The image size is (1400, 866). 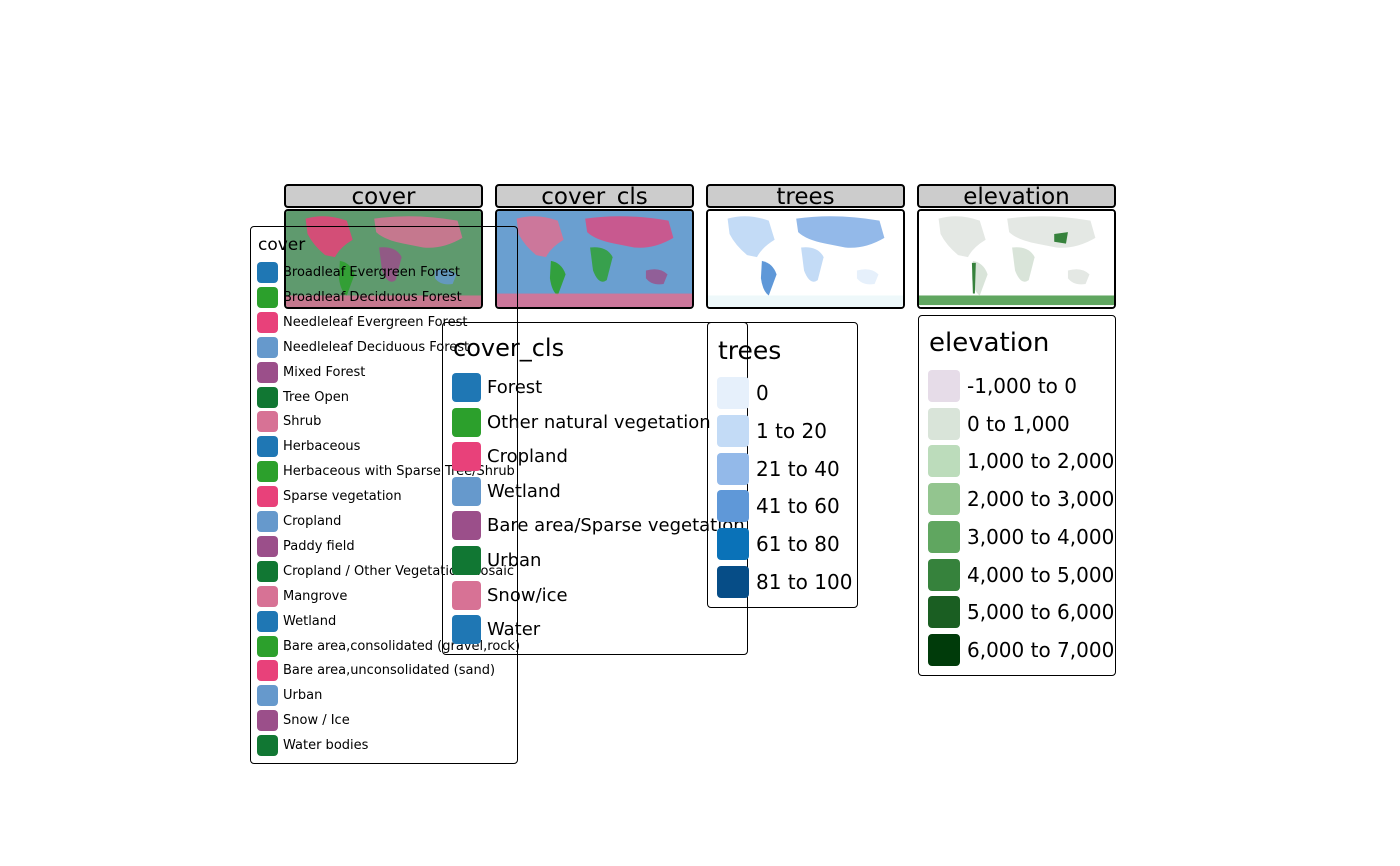 What do you see at coordinates (798, 506) in the screenshot?
I see `legend-label: 41 to 60` at bounding box center [798, 506].